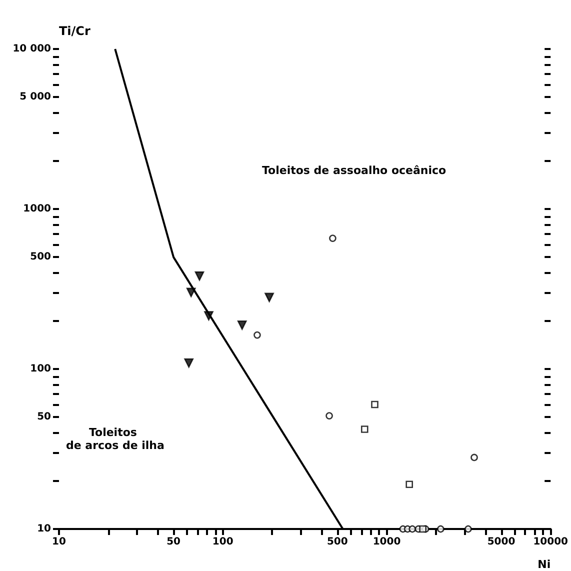  I want to click on x-tick-label: 50, so click(173, 542).